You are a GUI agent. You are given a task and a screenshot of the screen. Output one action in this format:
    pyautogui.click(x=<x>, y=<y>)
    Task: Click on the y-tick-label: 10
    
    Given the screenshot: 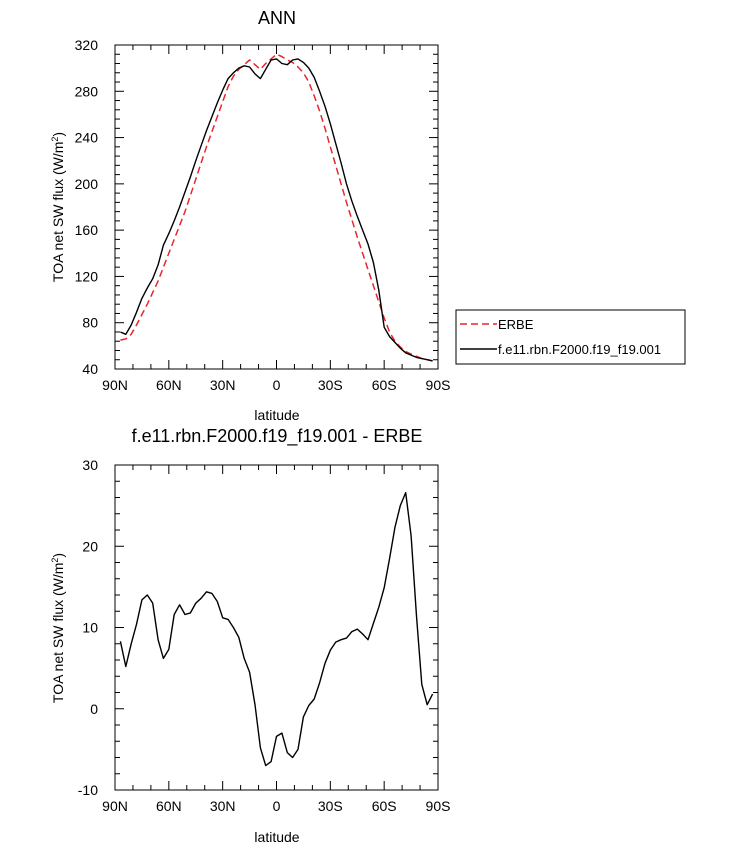 What is the action you would take?
    pyautogui.click(x=90, y=628)
    